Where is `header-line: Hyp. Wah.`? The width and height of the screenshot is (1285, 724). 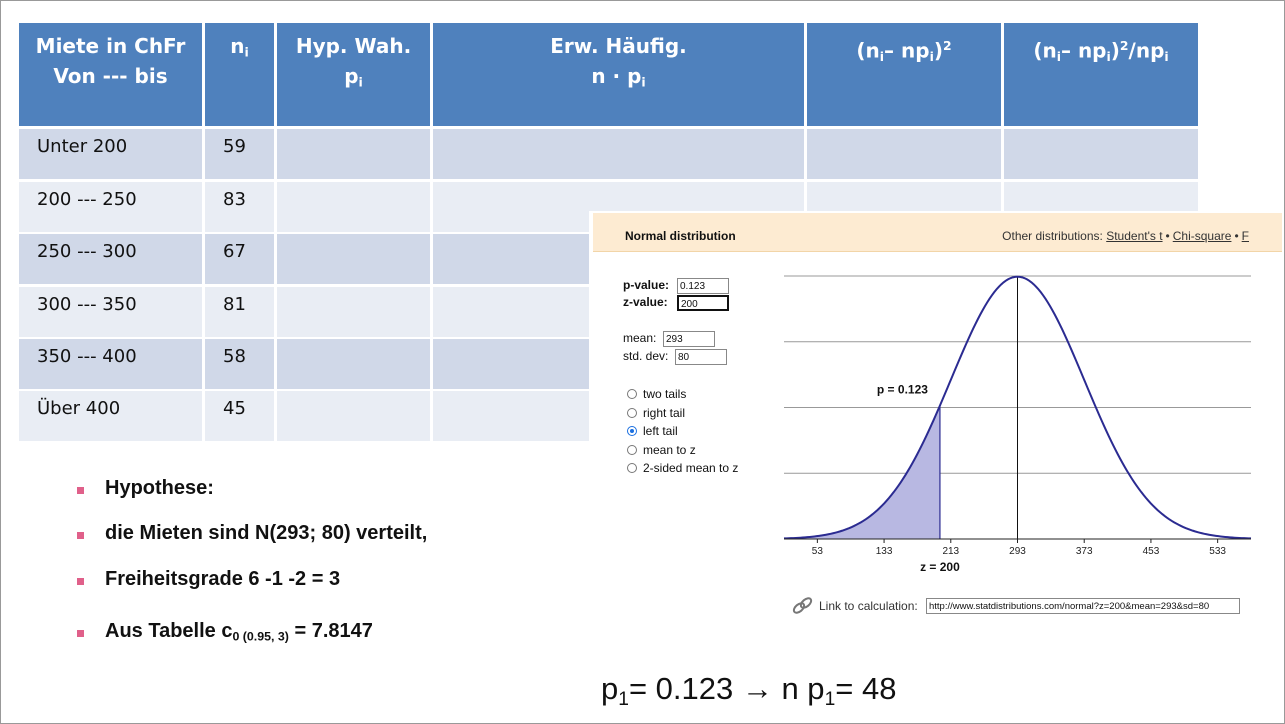
header-line: Hyp. Wah. is located at coordinates (353, 46).